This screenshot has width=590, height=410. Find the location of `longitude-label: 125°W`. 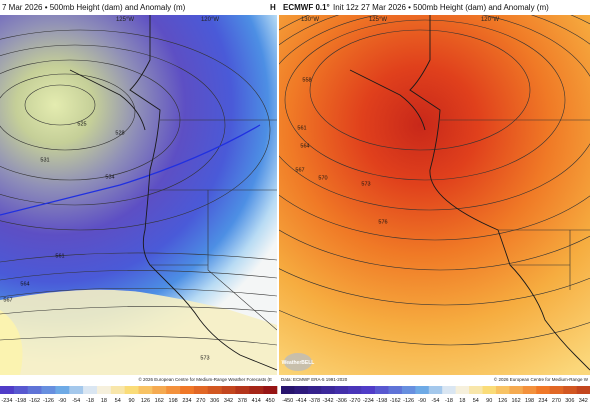

longitude-label: 125°W is located at coordinates (125, 20).